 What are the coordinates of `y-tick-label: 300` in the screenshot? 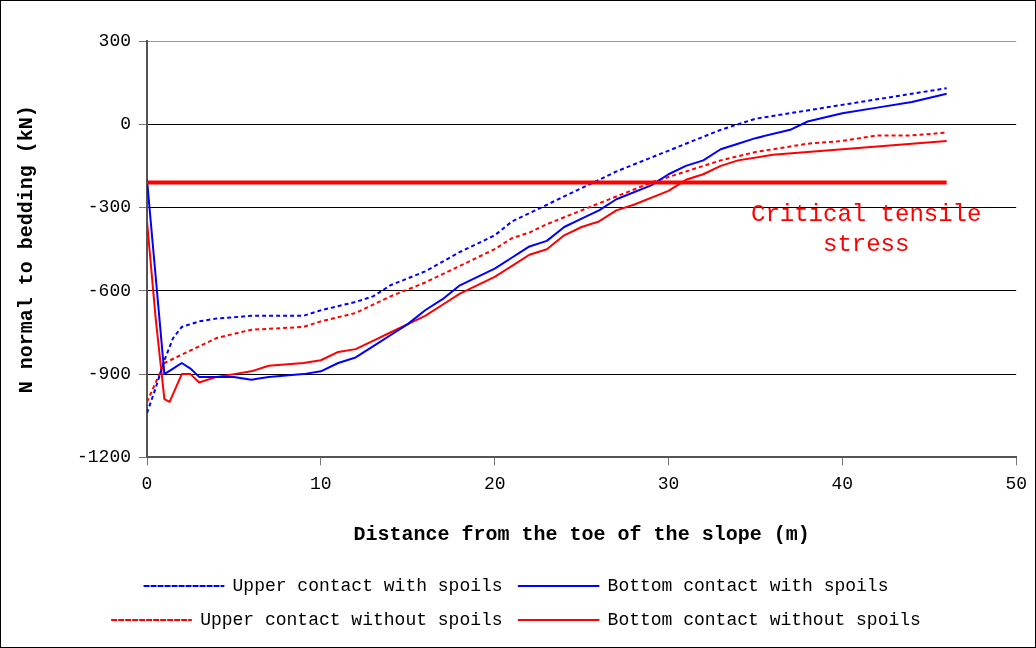 It's located at (115, 40).